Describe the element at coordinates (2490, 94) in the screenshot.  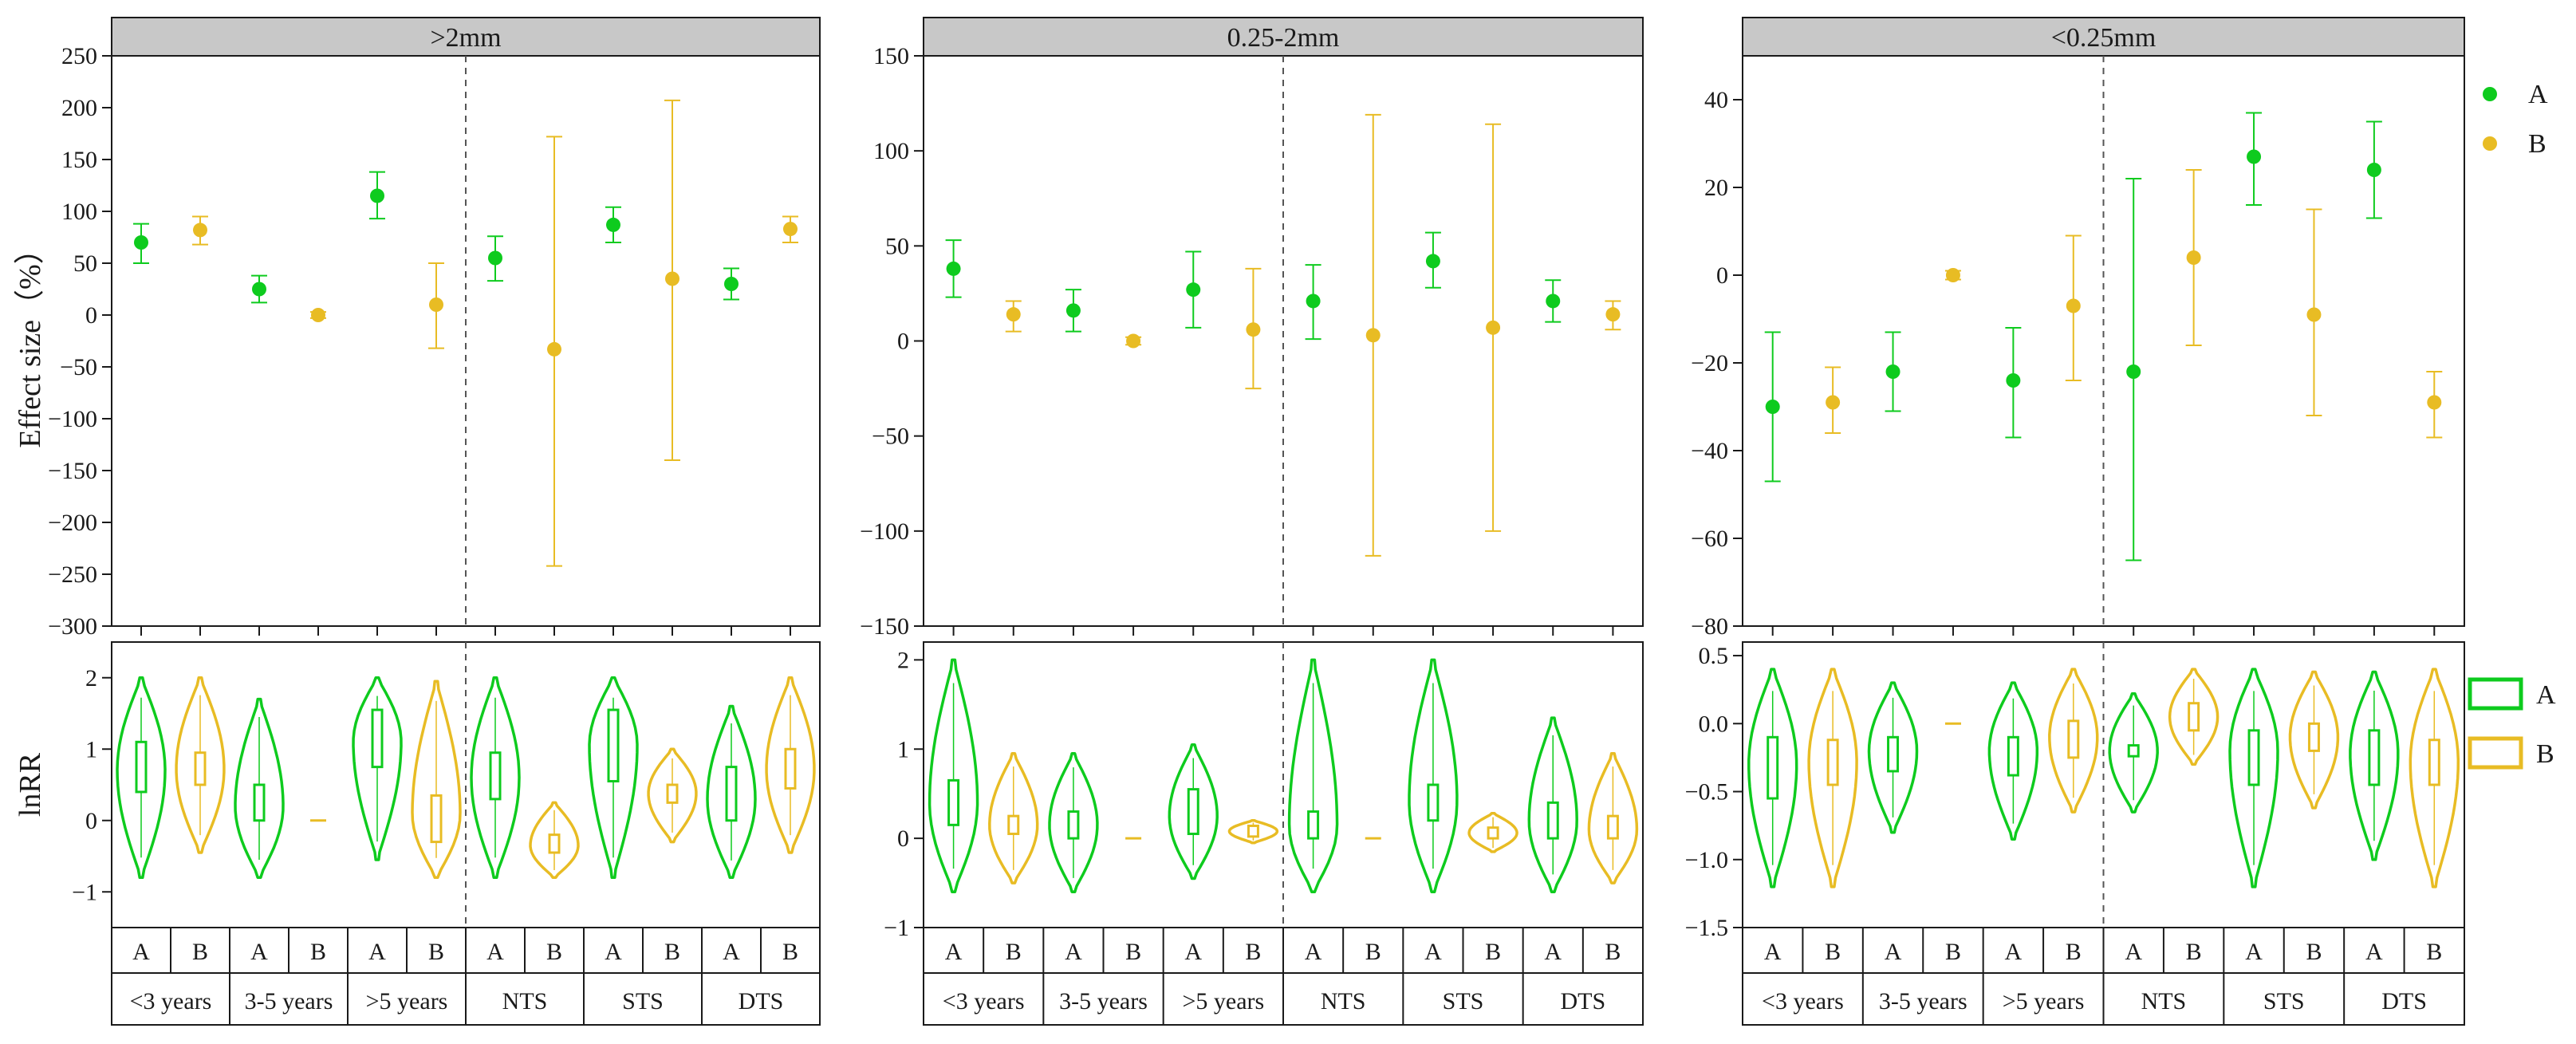
I see `legend-marker-A` at that location.